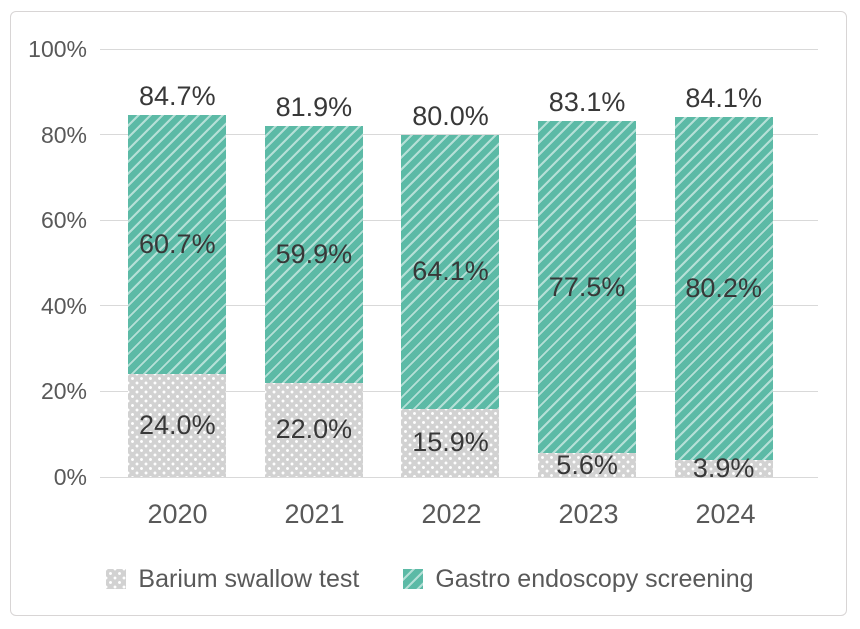 The height and width of the screenshot is (629, 860). What do you see at coordinates (63, 391) in the screenshot?
I see `y-axis-tick-label: 20%` at bounding box center [63, 391].